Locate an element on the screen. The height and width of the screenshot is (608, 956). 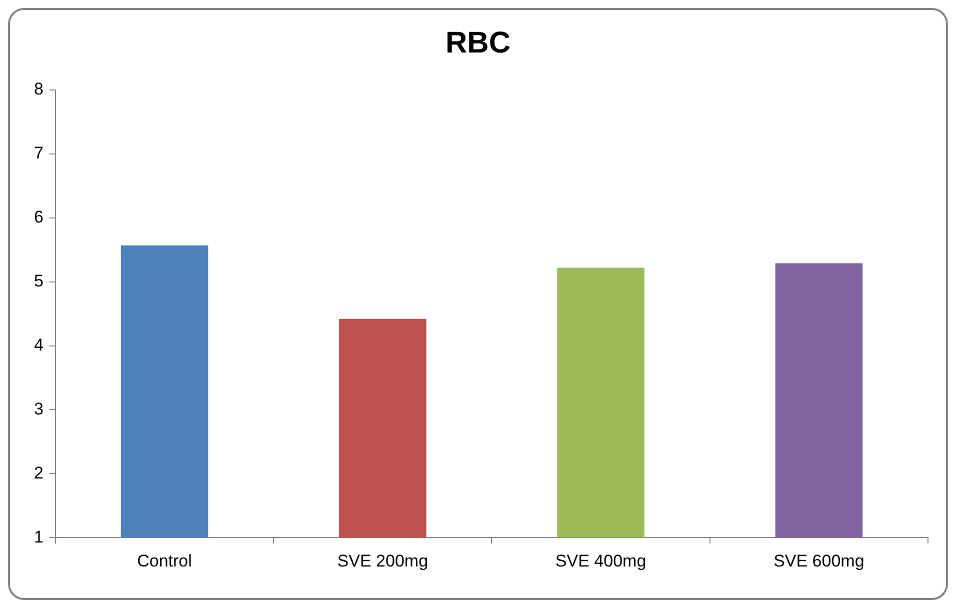
y-tick-label: 3 is located at coordinates (39, 408).